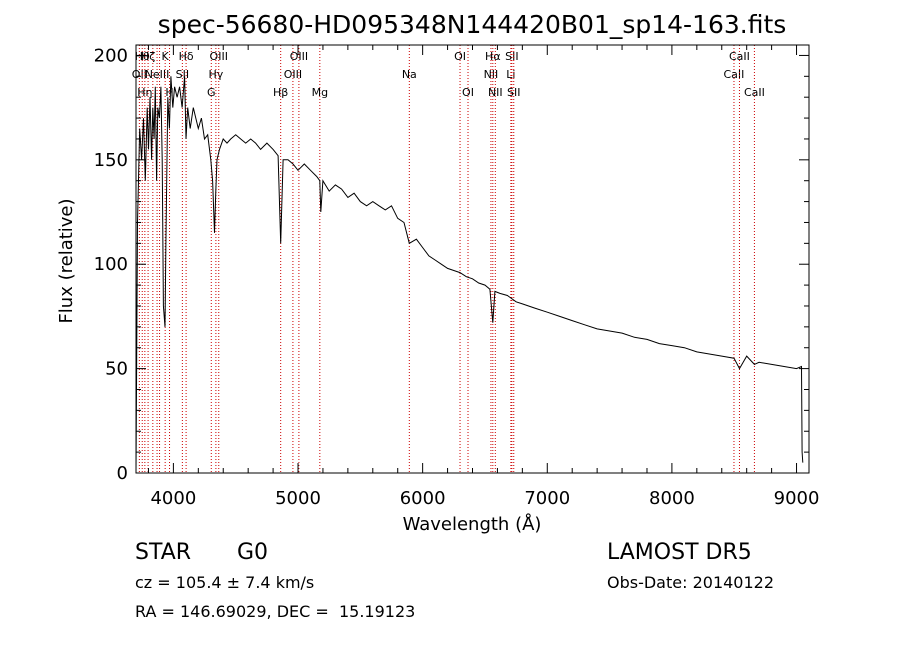  I want to click on y-tick-label: 150, so click(111, 160).